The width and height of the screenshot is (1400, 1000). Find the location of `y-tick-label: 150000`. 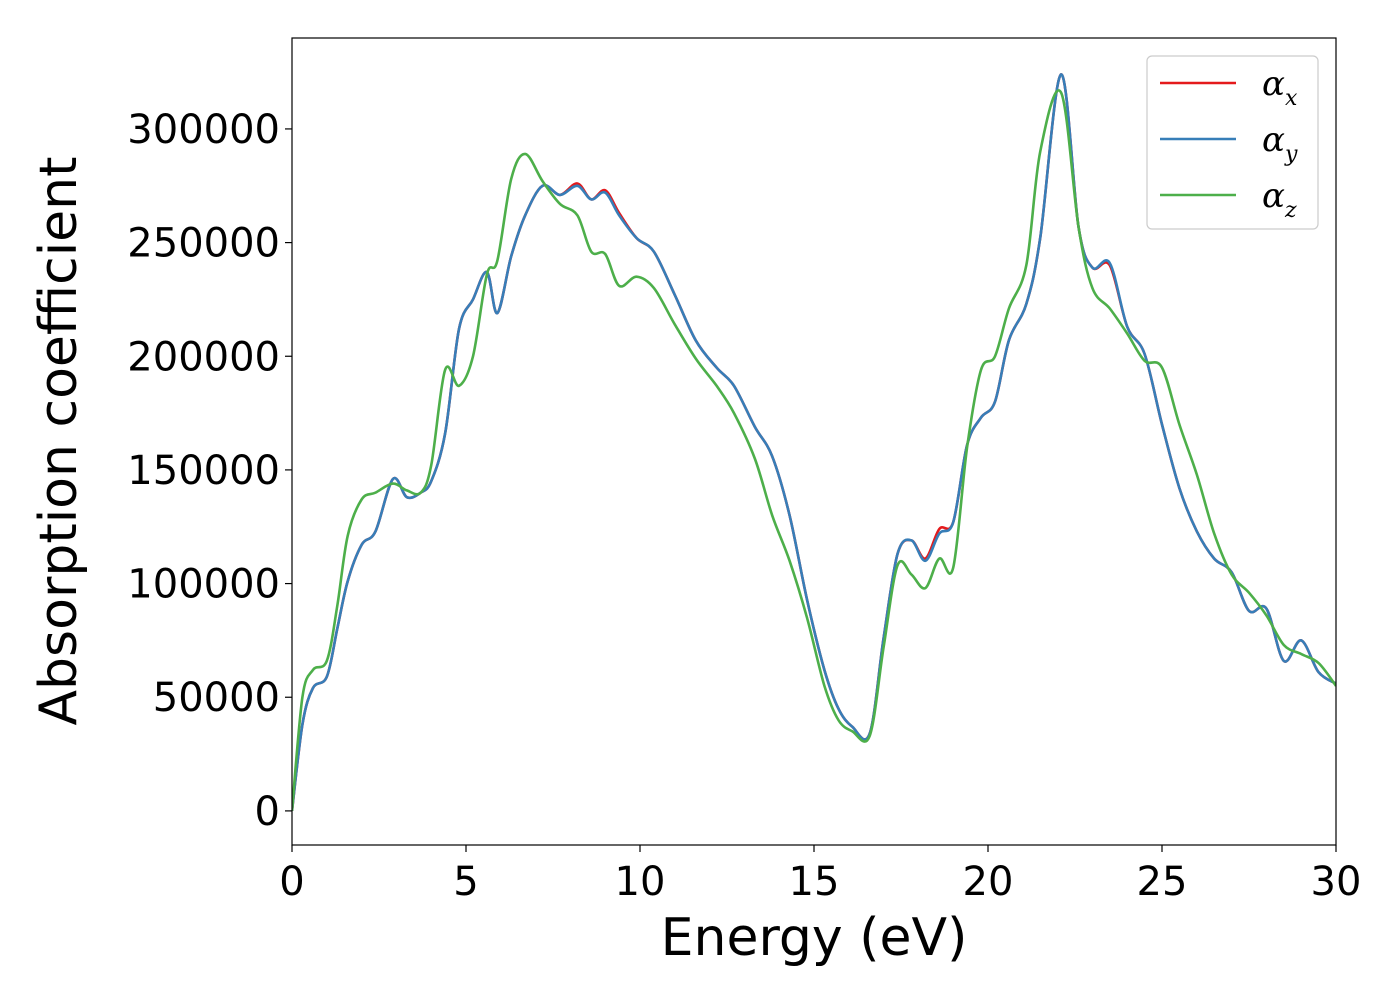

y-tick-label: 150000 is located at coordinates (203, 471).